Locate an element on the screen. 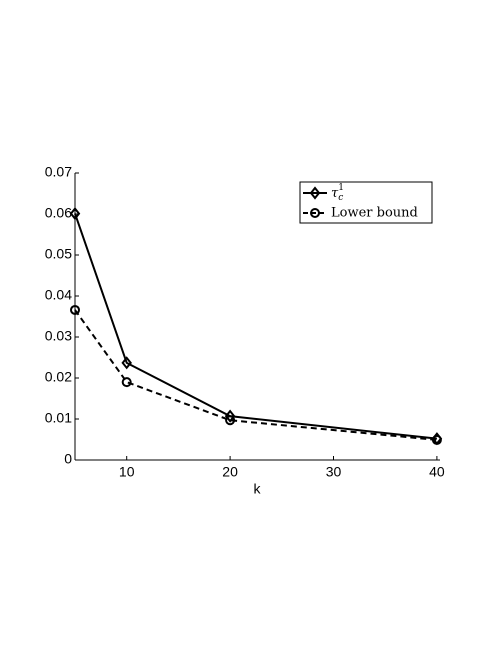 The width and height of the screenshot is (498, 650). y-tick-label: 0.04 is located at coordinates (58, 295).